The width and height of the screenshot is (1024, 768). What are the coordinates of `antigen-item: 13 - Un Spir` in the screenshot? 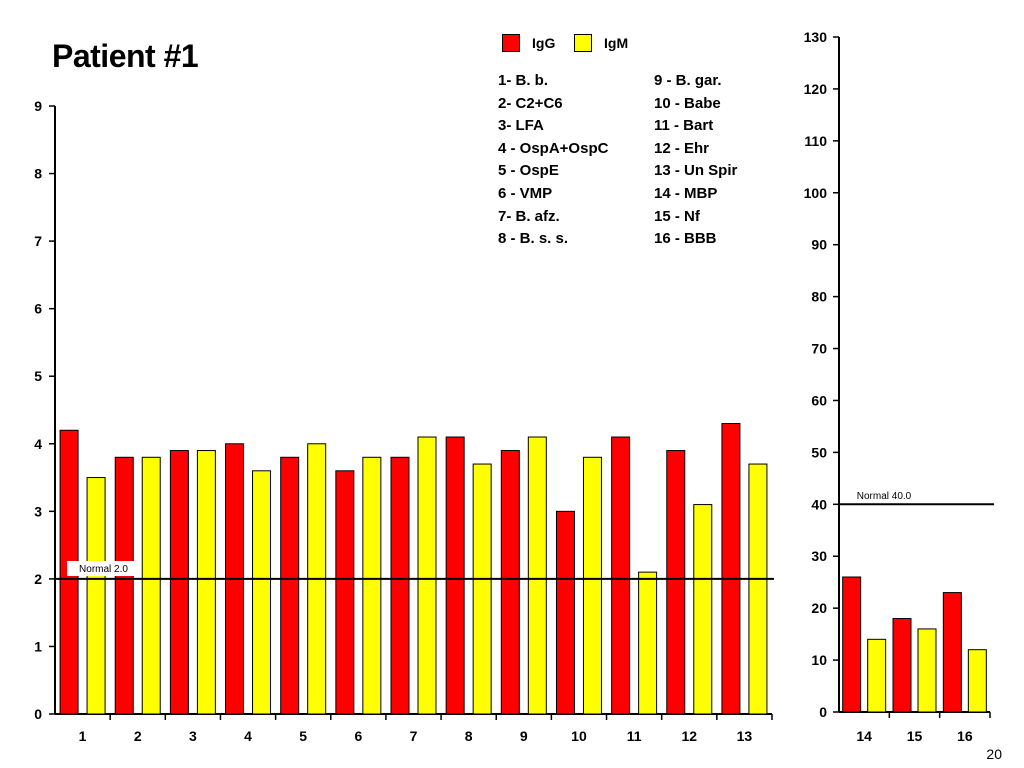 It's located at (696, 171).